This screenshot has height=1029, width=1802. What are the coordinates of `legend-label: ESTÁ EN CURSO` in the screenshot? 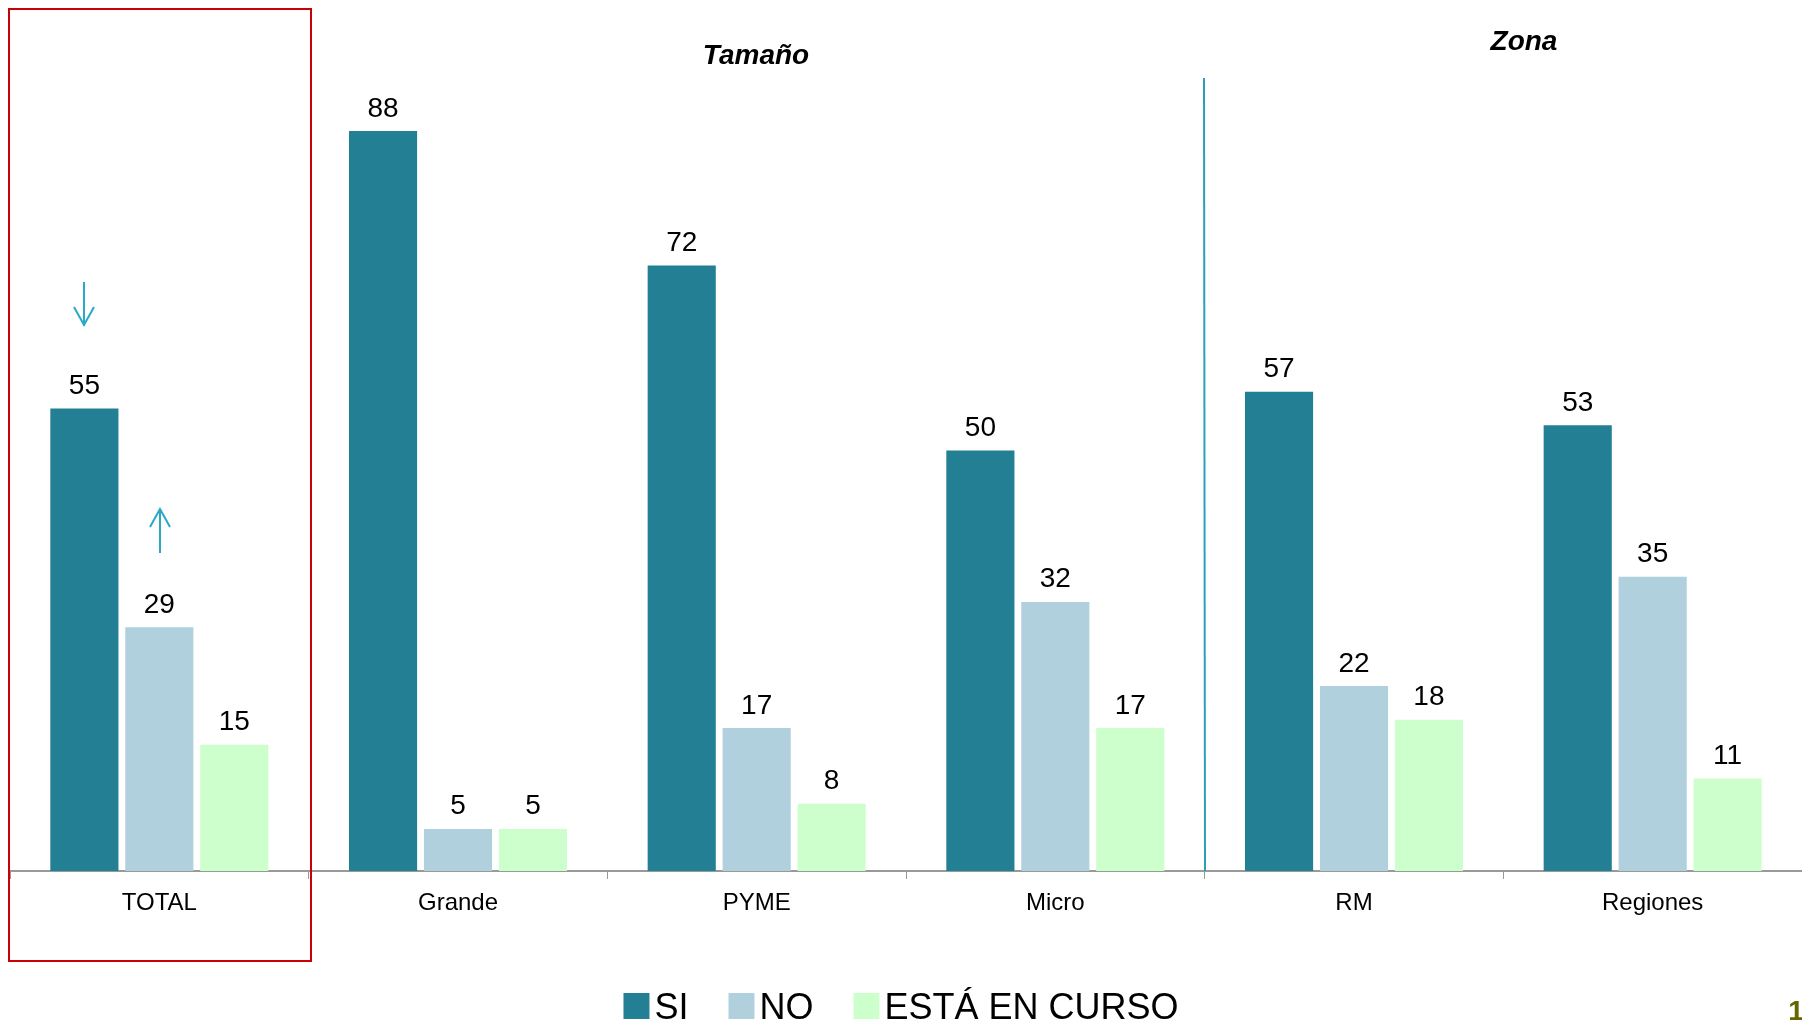 It's located at (1031, 1006).